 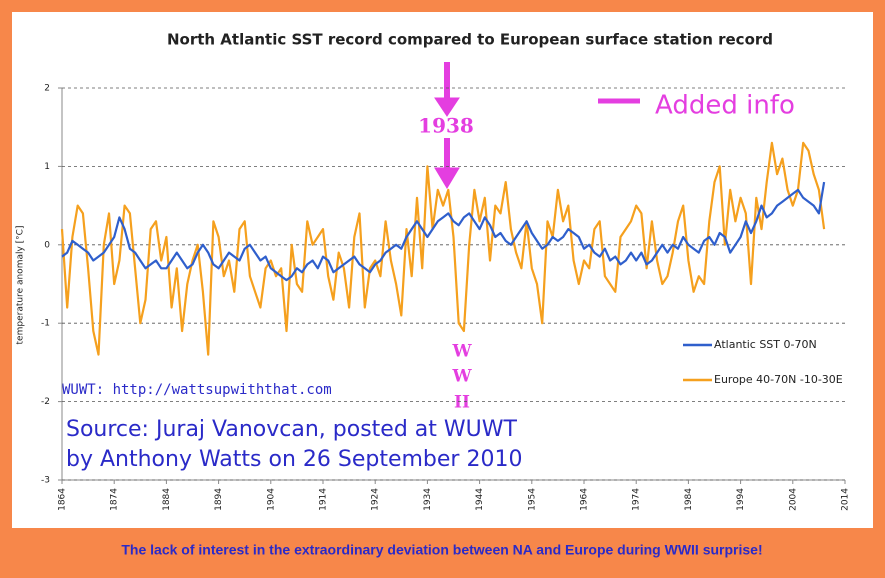 What do you see at coordinates (725, 106) in the screenshot?
I see `added-info: Added info` at bounding box center [725, 106].